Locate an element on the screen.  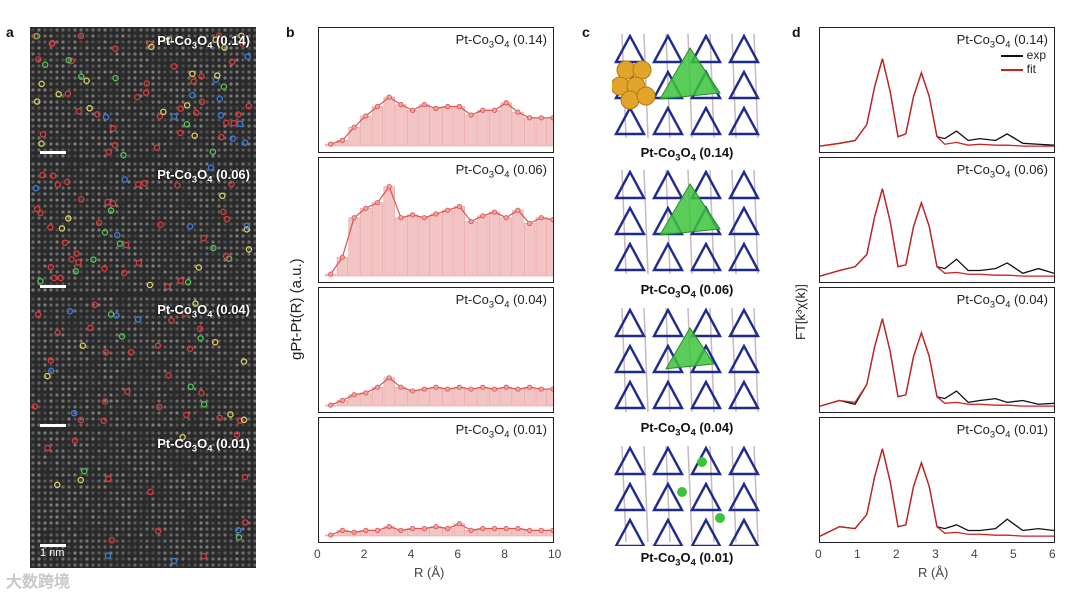
exafs-xtick: 4 is located at coordinates (974, 554).